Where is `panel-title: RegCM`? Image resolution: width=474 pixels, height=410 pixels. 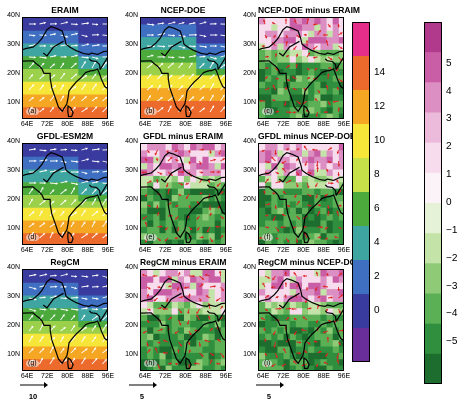
panel-title: RegCM is located at coordinates (65, 262).